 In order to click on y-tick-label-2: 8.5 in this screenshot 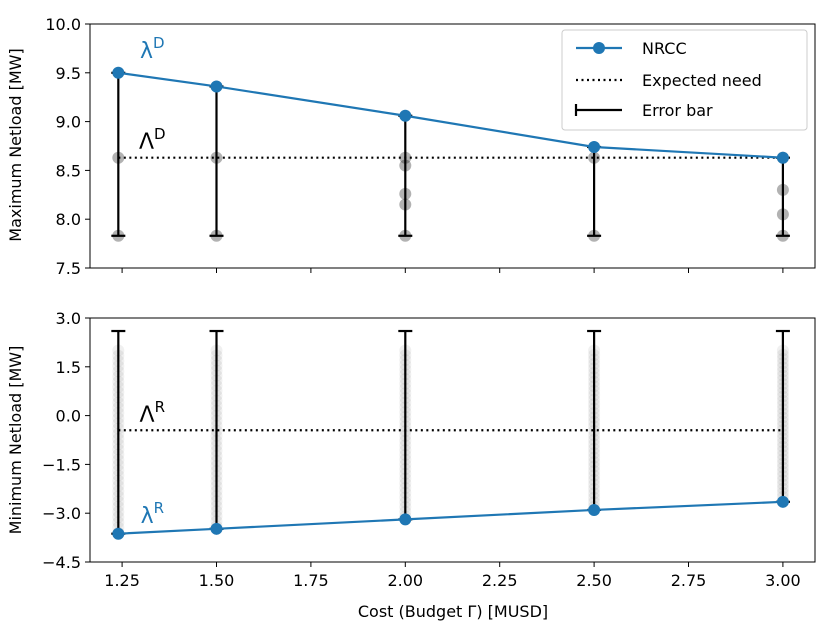, I will do `click(68, 170)`.